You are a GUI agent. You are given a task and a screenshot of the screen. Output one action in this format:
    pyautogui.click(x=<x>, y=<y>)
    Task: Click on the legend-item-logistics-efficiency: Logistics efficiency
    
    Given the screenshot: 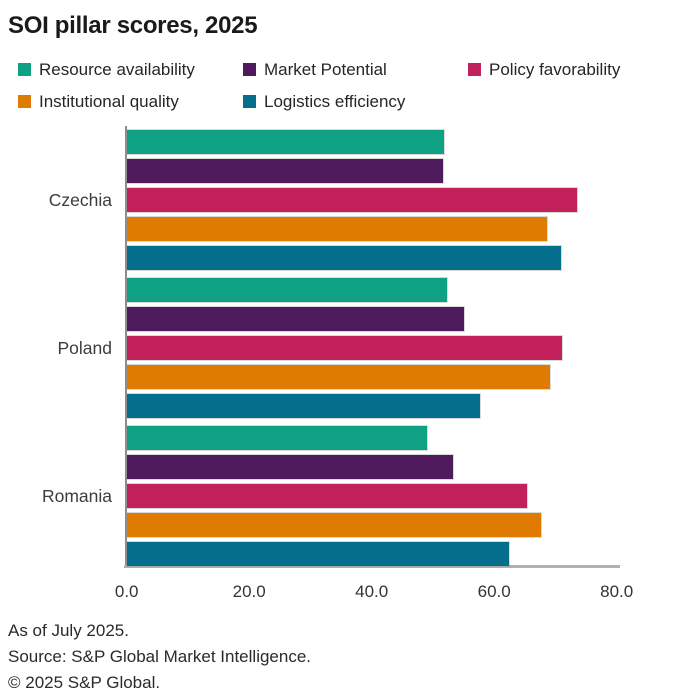 What is the action you would take?
    pyautogui.click(x=324, y=101)
    